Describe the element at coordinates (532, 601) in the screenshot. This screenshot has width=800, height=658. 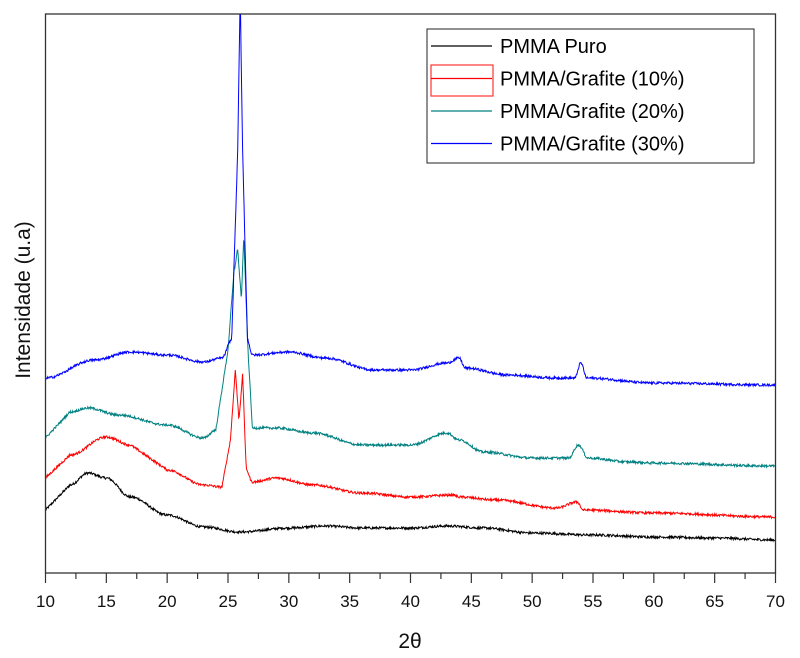
I see `x-tick-label: 50` at that location.